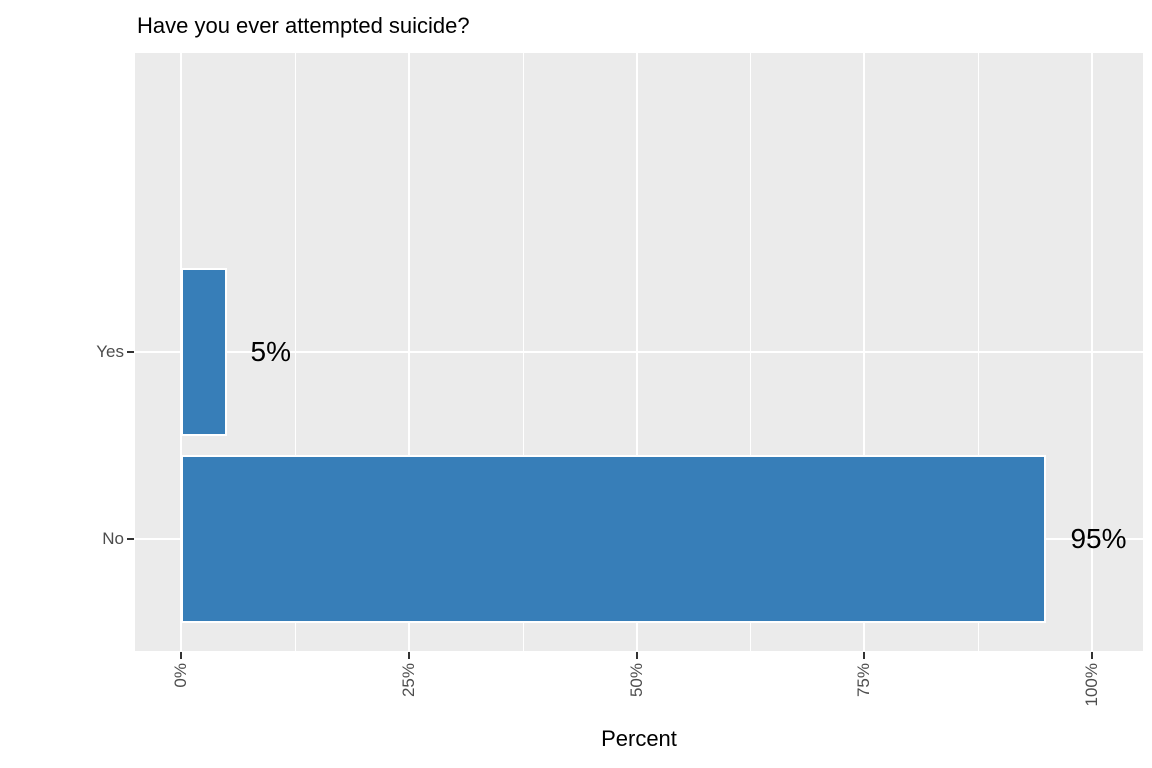  What do you see at coordinates (180, 675) in the screenshot?
I see `x-tick-label: 0%` at bounding box center [180, 675].